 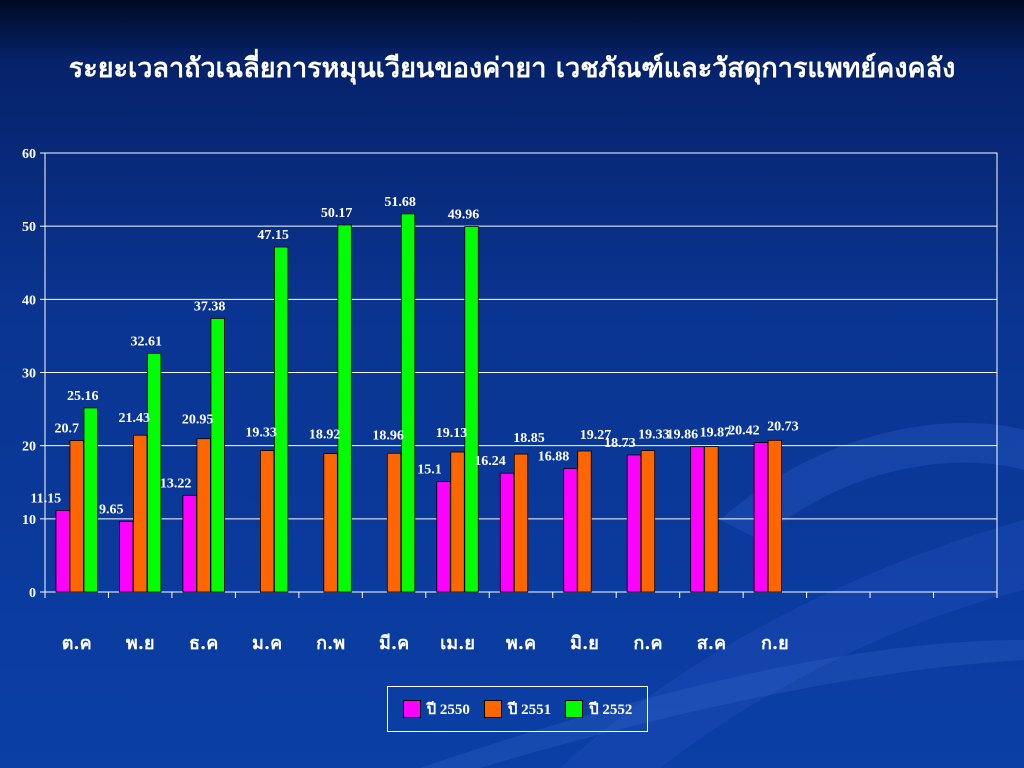 I want to click on x-tick-label: ธ.ค, so click(x=203, y=643).